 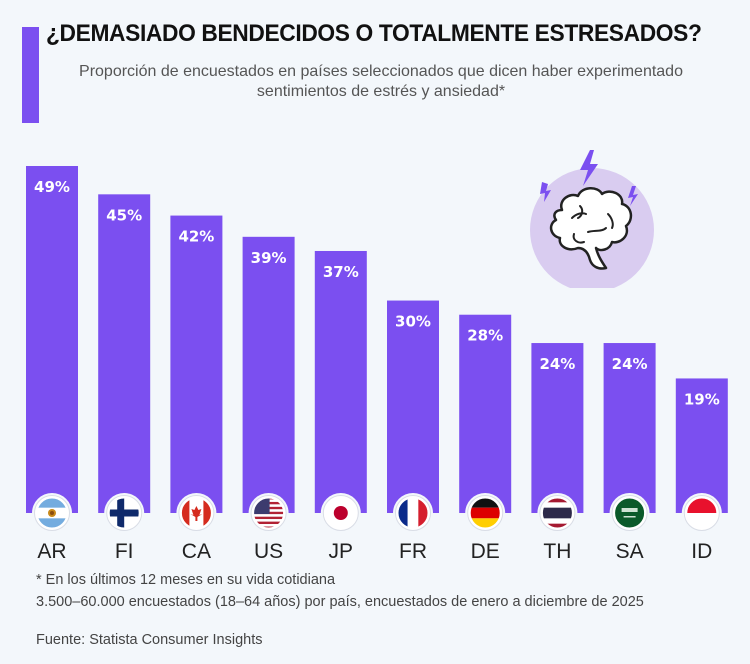 I want to click on bar-sa, so click(x=629, y=428).